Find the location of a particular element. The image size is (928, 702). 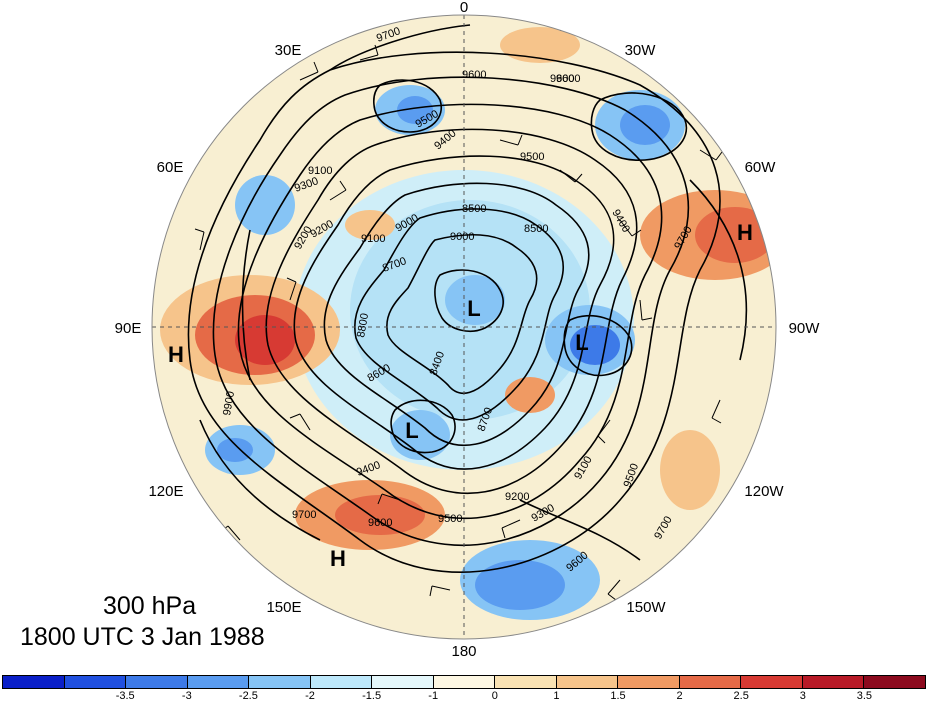

contour-label: 9000 is located at coordinates (462, 237).